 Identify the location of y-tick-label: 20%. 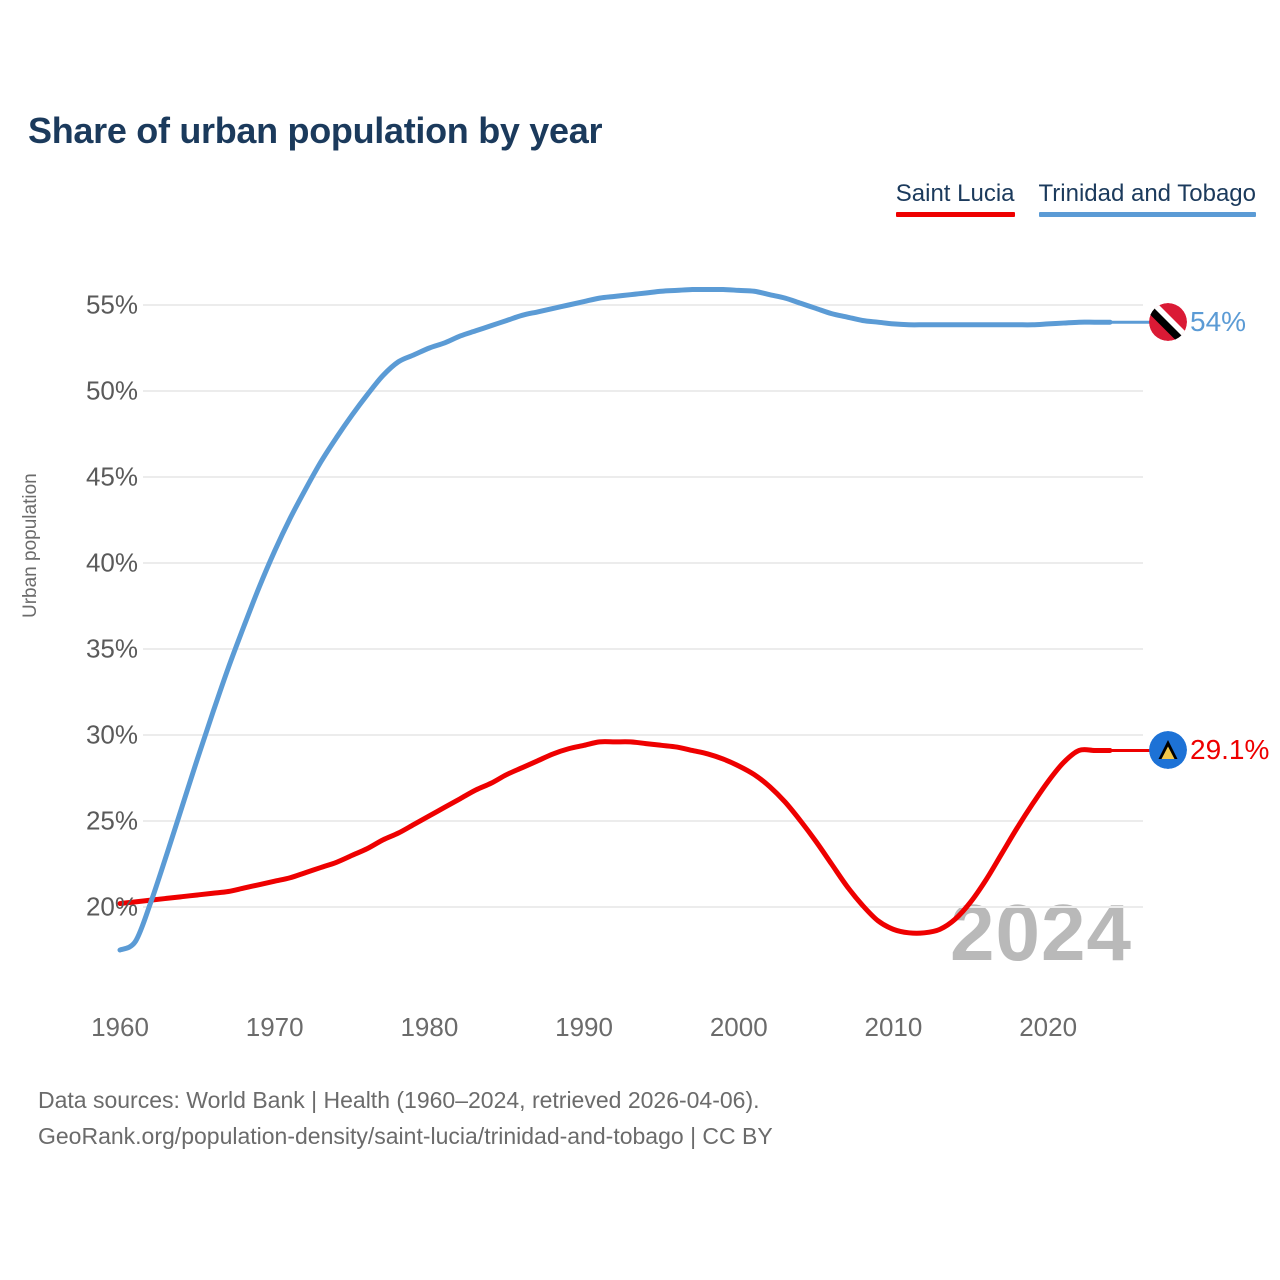
(111, 906).